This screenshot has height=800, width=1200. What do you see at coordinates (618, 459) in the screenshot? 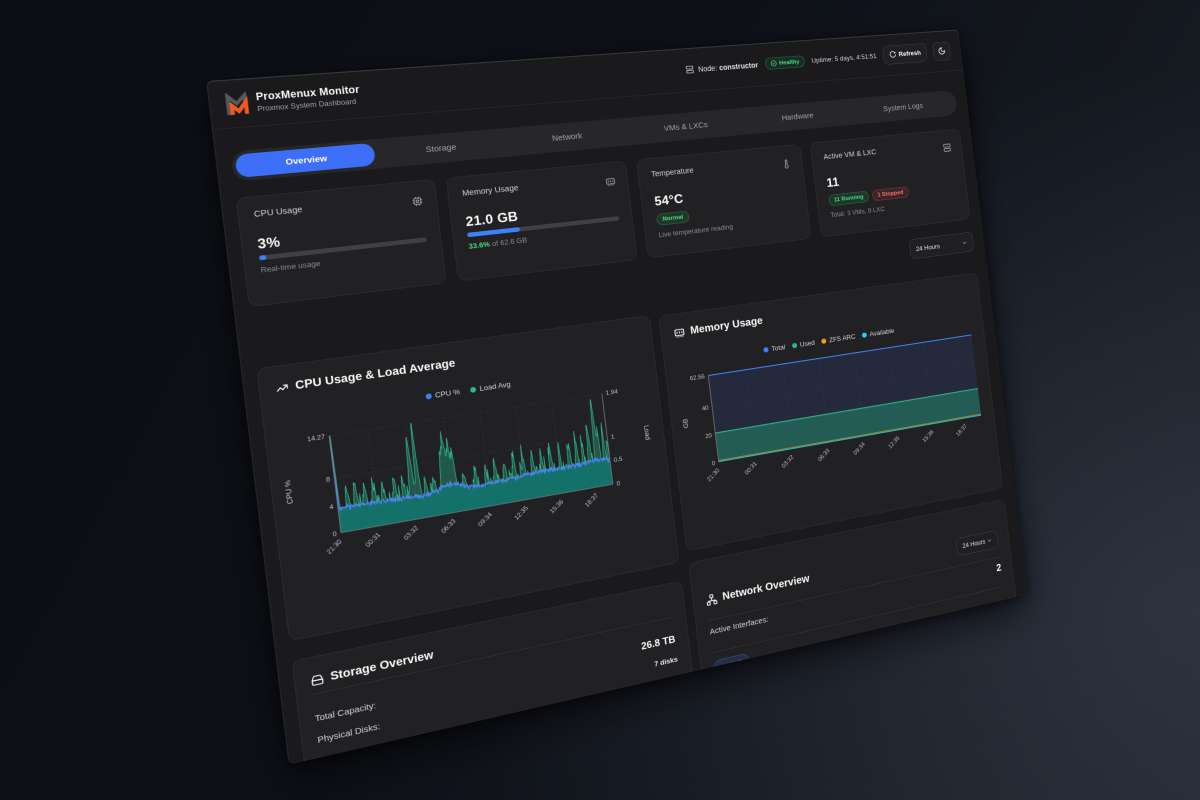
I see `svg-text: 0.5` at bounding box center [618, 459].